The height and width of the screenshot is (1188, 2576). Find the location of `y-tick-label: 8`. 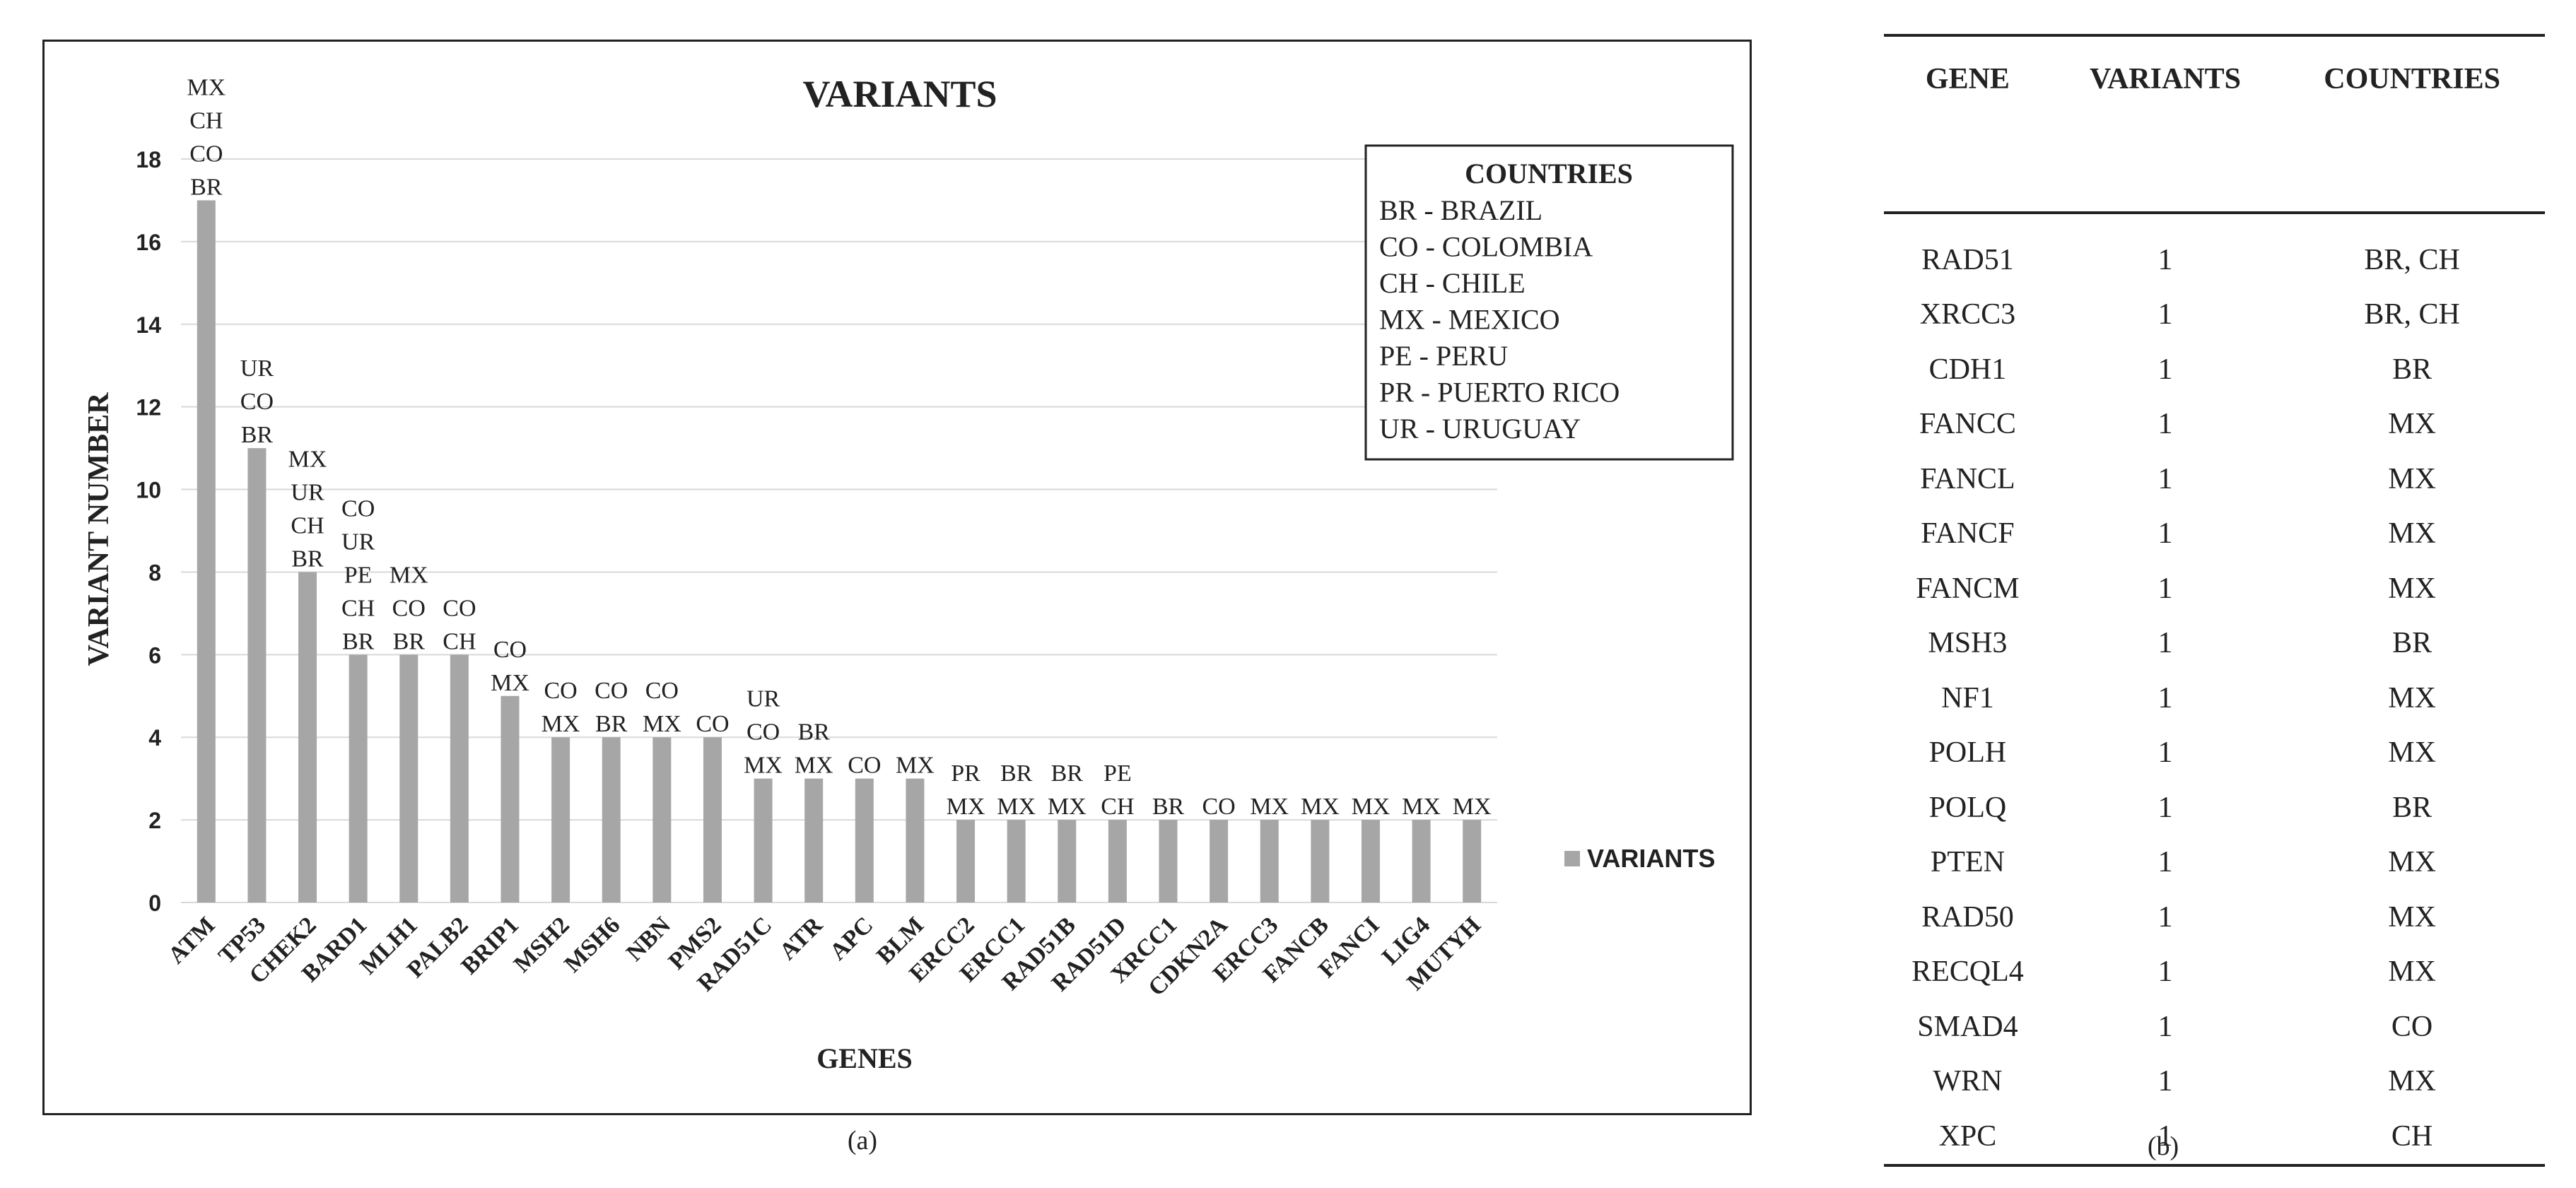

y-tick-label: 8 is located at coordinates (154, 572).